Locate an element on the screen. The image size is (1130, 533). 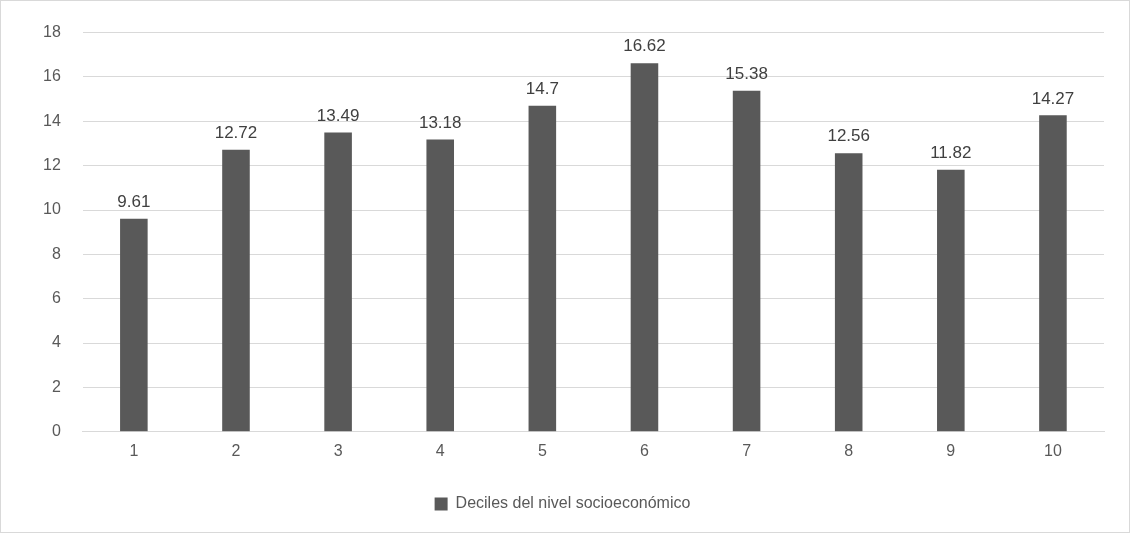
x-tick-label: 6 is located at coordinates (645, 450).